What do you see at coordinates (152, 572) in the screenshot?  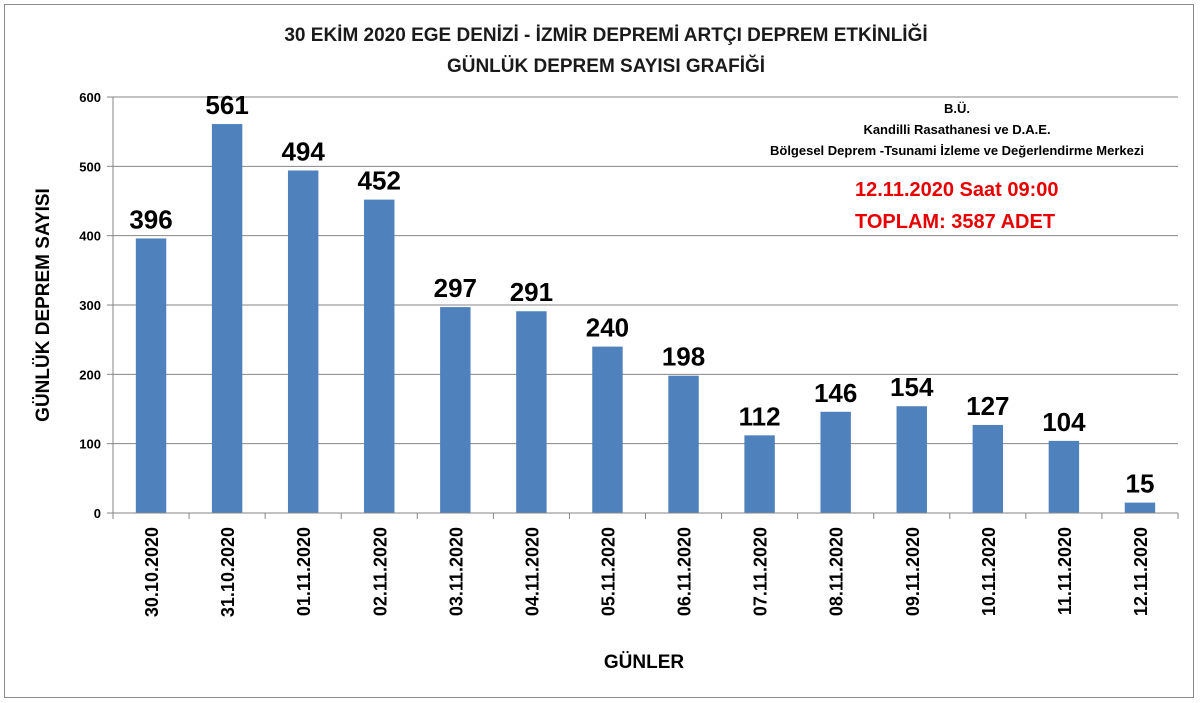 I see `x-tick-label: 30.10.2020` at bounding box center [152, 572].